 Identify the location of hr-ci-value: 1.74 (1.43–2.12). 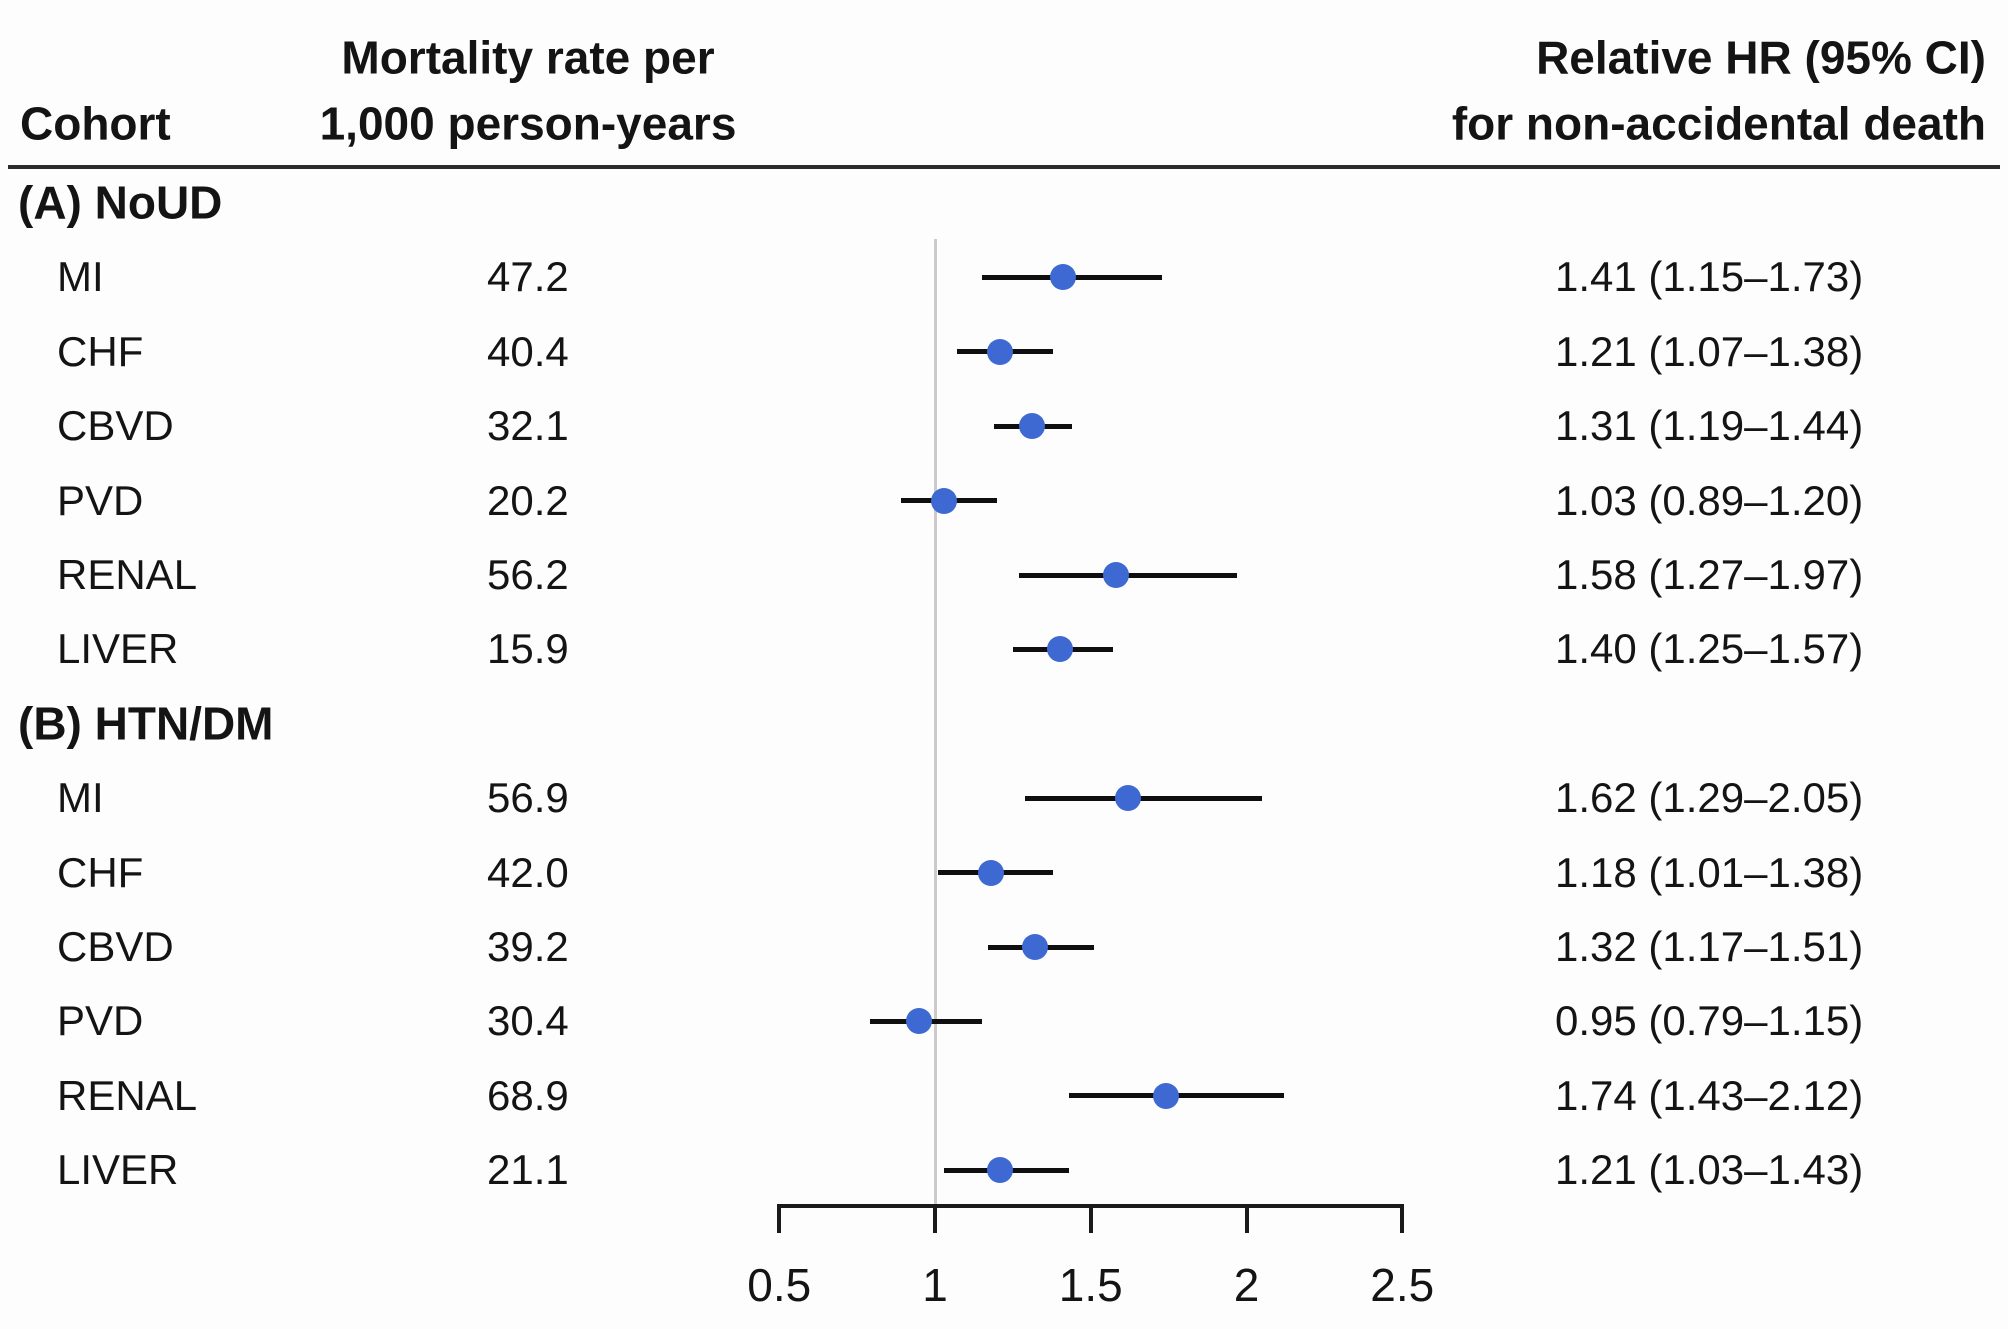
(1709, 1095).